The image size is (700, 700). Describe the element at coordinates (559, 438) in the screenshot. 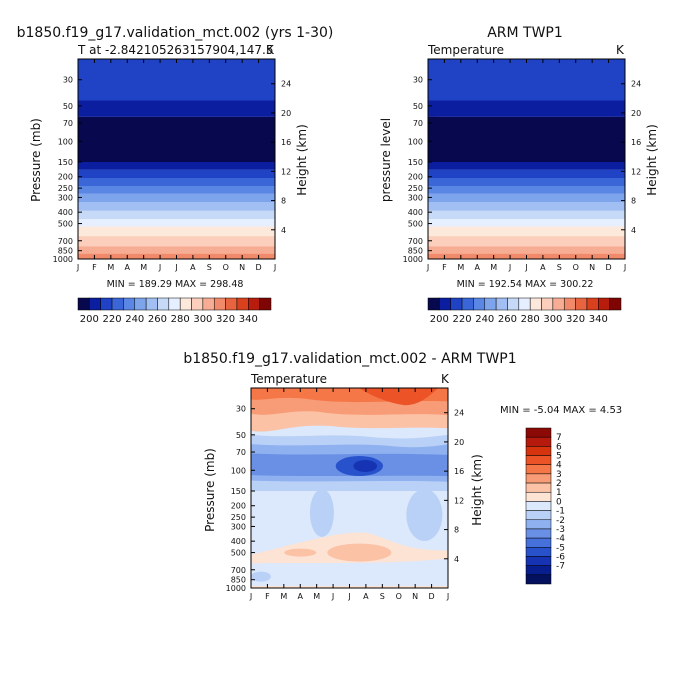

I see `colorbar-label: 7` at that location.